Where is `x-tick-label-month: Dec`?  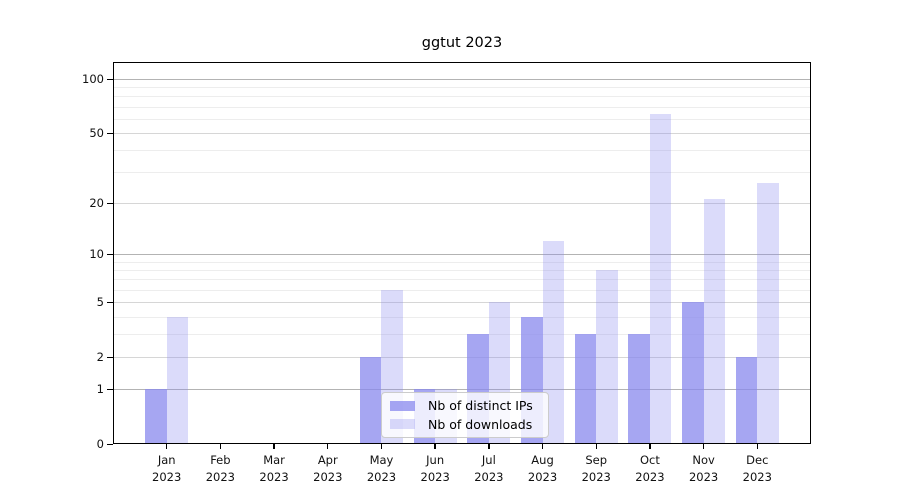 x-tick-label-month: Dec is located at coordinates (757, 460).